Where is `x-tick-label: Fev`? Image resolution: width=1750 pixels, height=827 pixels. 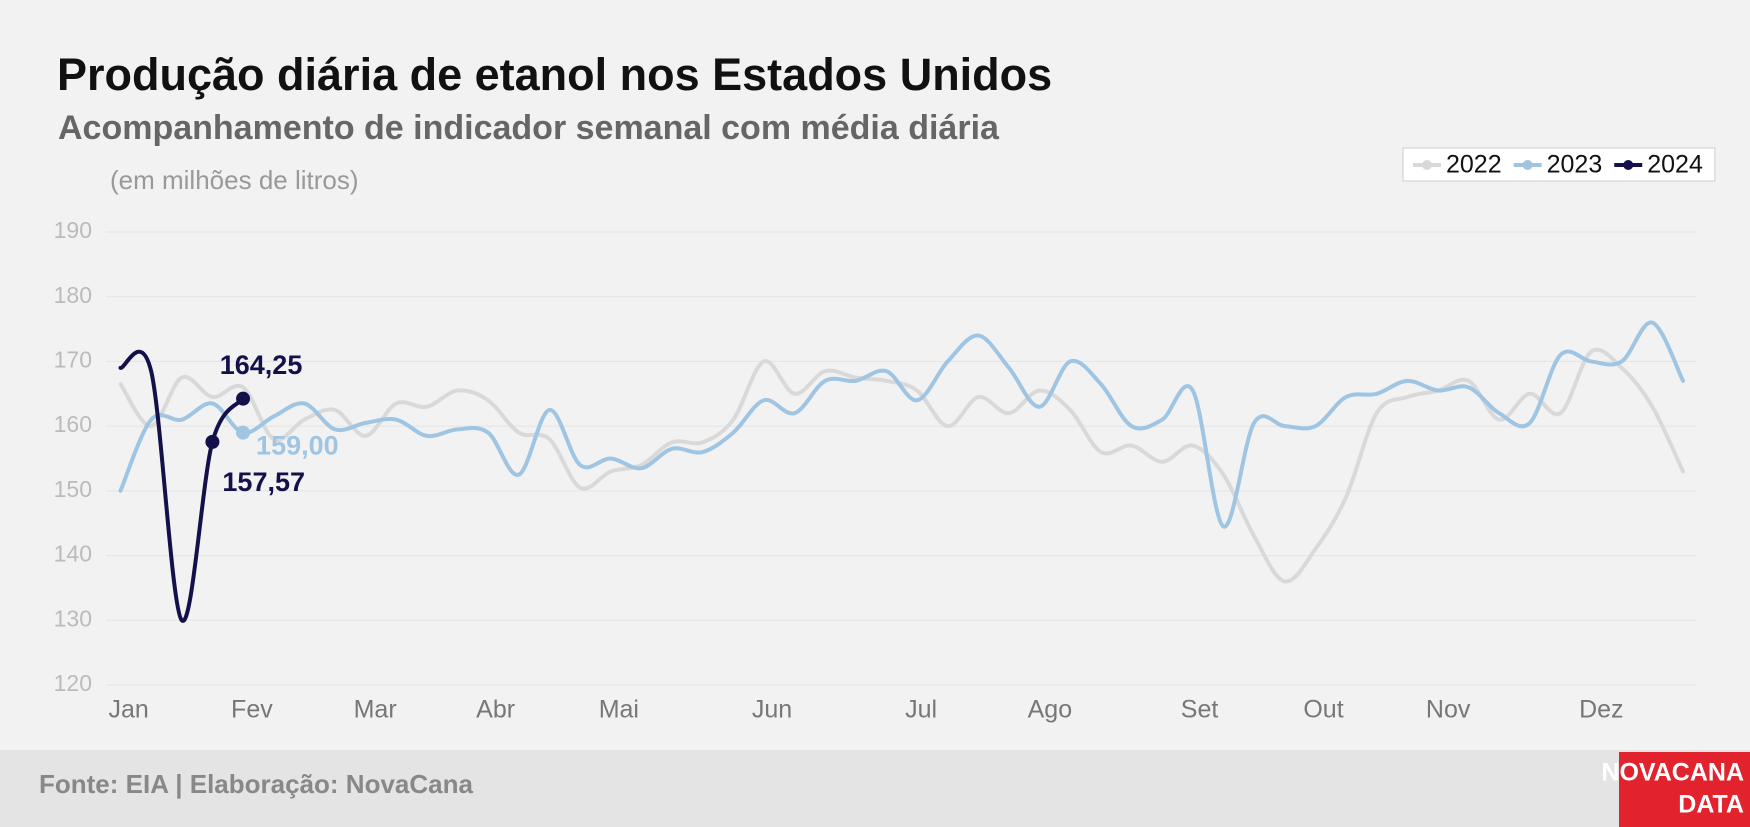
x-tick-label: Fev is located at coordinates (252, 710).